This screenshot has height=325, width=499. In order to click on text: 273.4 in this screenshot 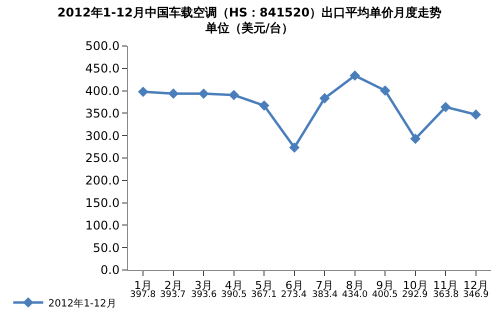, I will do `click(294, 295)`.